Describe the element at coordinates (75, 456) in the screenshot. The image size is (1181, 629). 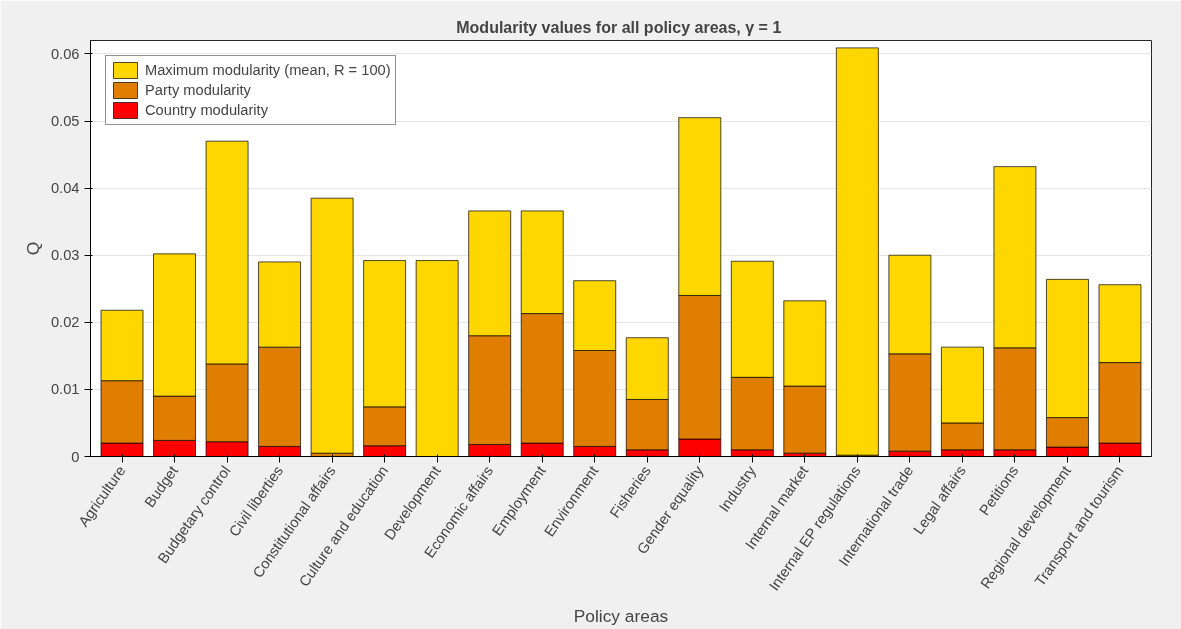
I see `y-tick-label: 0` at that location.